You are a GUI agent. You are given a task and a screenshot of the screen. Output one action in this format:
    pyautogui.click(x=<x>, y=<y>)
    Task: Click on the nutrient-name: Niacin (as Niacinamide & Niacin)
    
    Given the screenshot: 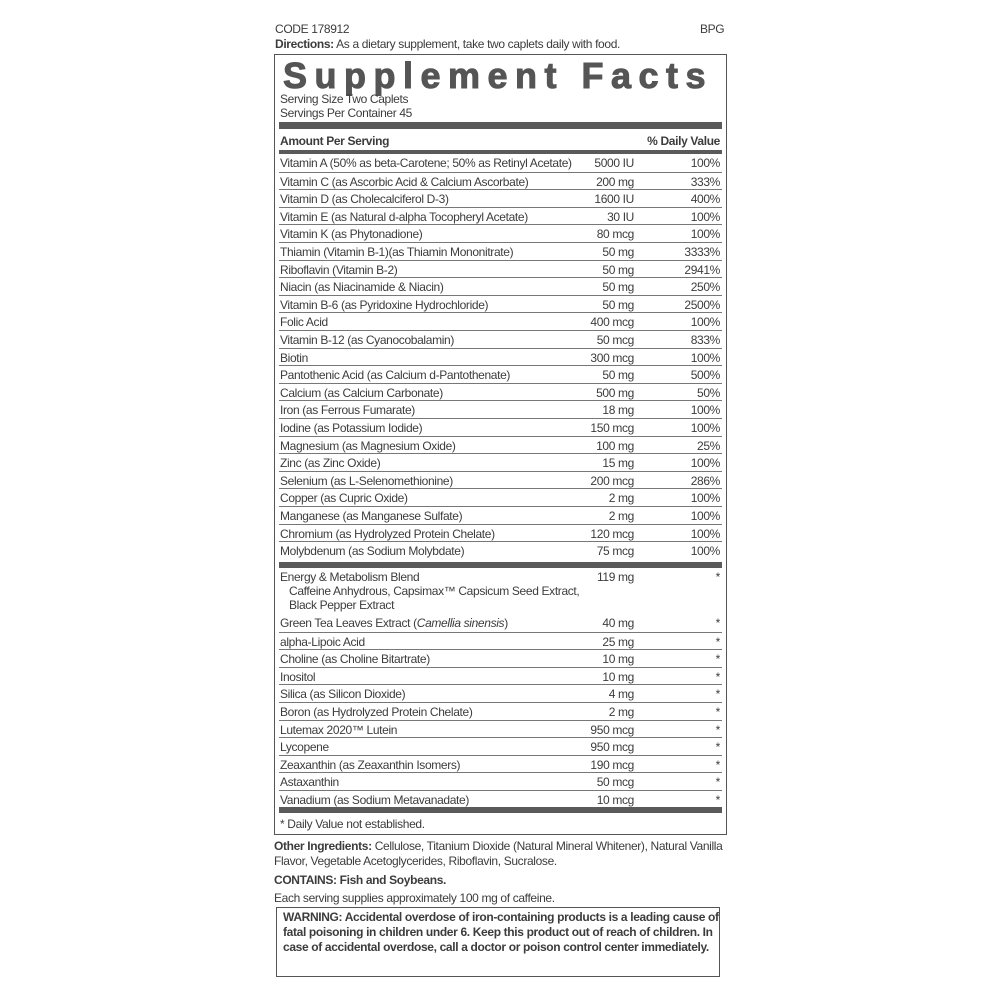 What is the action you would take?
    pyautogui.click(x=362, y=287)
    